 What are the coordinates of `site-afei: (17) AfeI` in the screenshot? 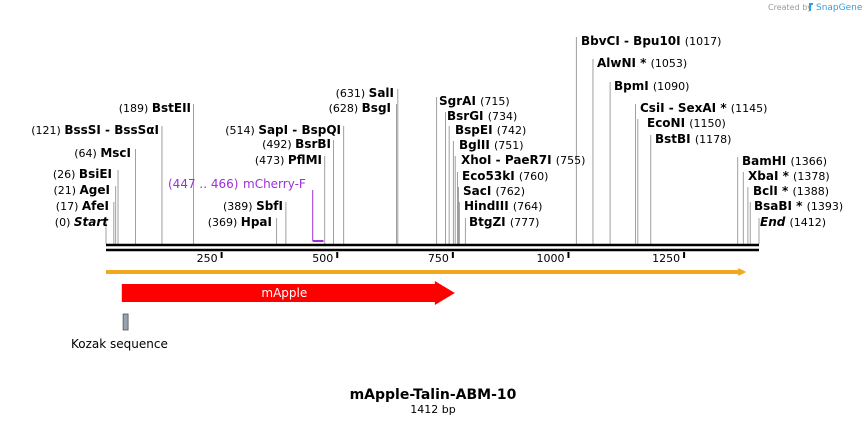 It's located at (82, 206).